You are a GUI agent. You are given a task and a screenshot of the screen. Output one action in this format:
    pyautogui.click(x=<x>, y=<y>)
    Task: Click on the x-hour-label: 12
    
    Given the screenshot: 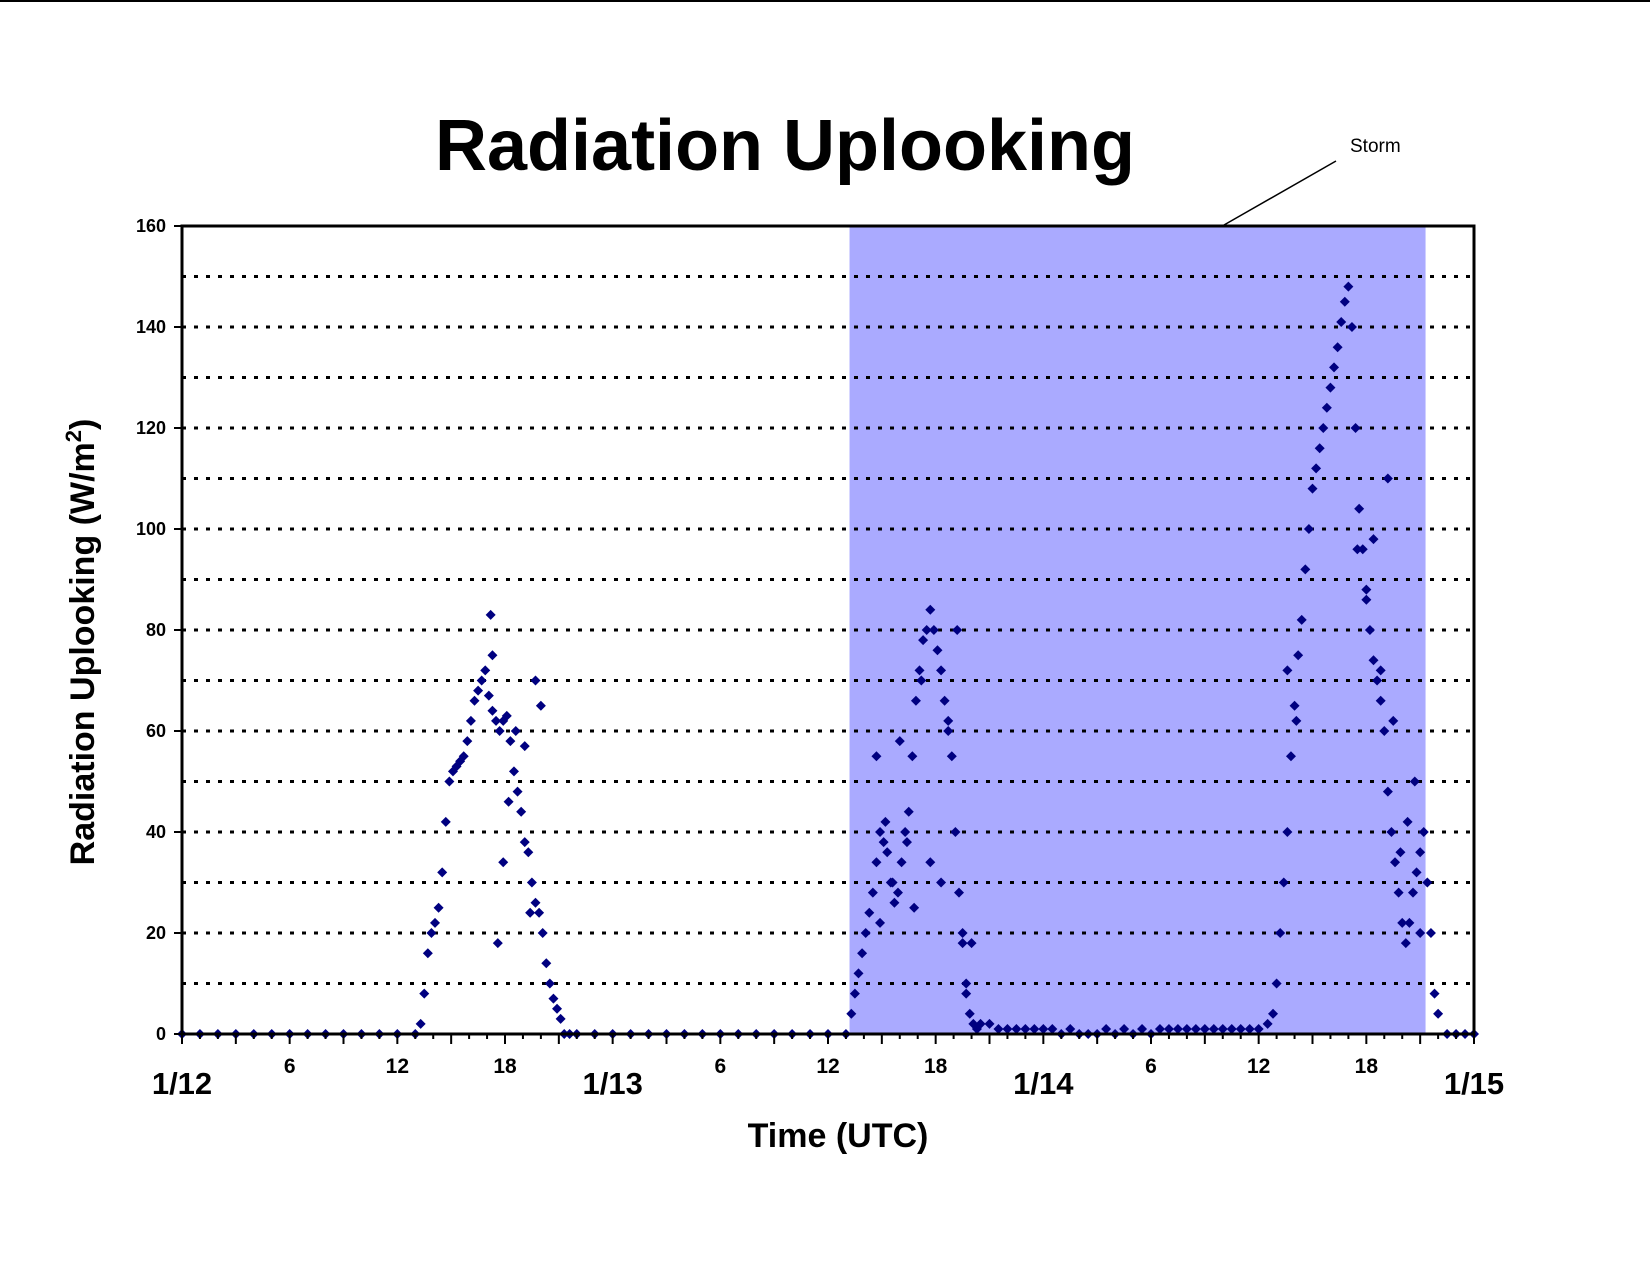 What is the action you would take?
    pyautogui.click(x=1258, y=1066)
    